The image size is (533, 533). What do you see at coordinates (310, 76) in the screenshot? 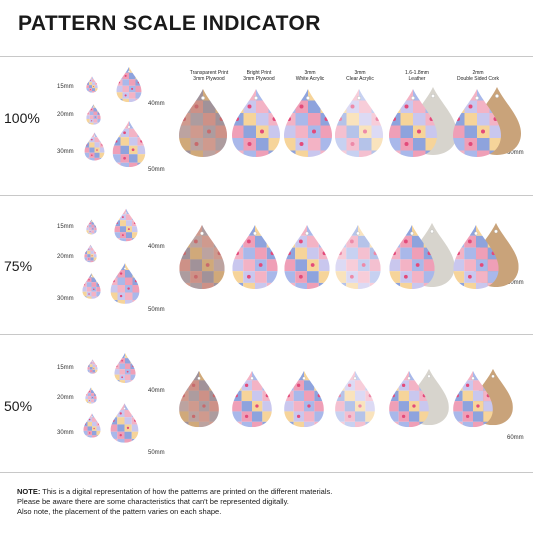
I see `material-white-acrylic: 3mm White Acrylic` at bounding box center [310, 76].